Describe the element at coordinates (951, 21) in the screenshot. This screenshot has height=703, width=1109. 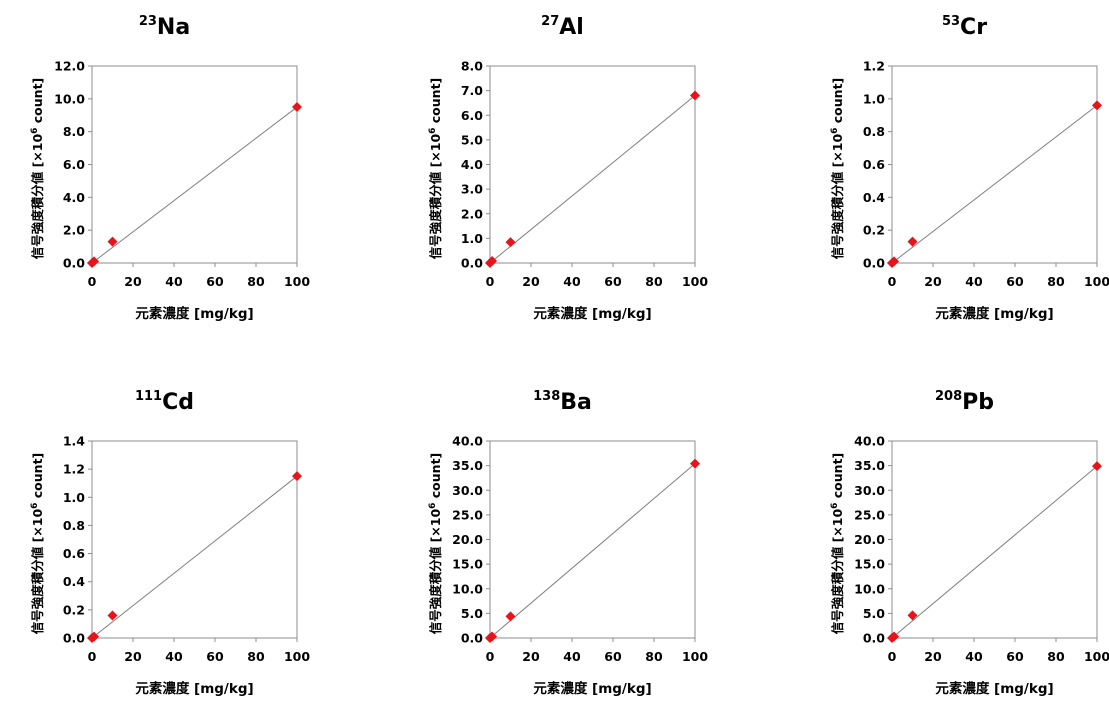
I see `title-mass-number: 53` at that location.